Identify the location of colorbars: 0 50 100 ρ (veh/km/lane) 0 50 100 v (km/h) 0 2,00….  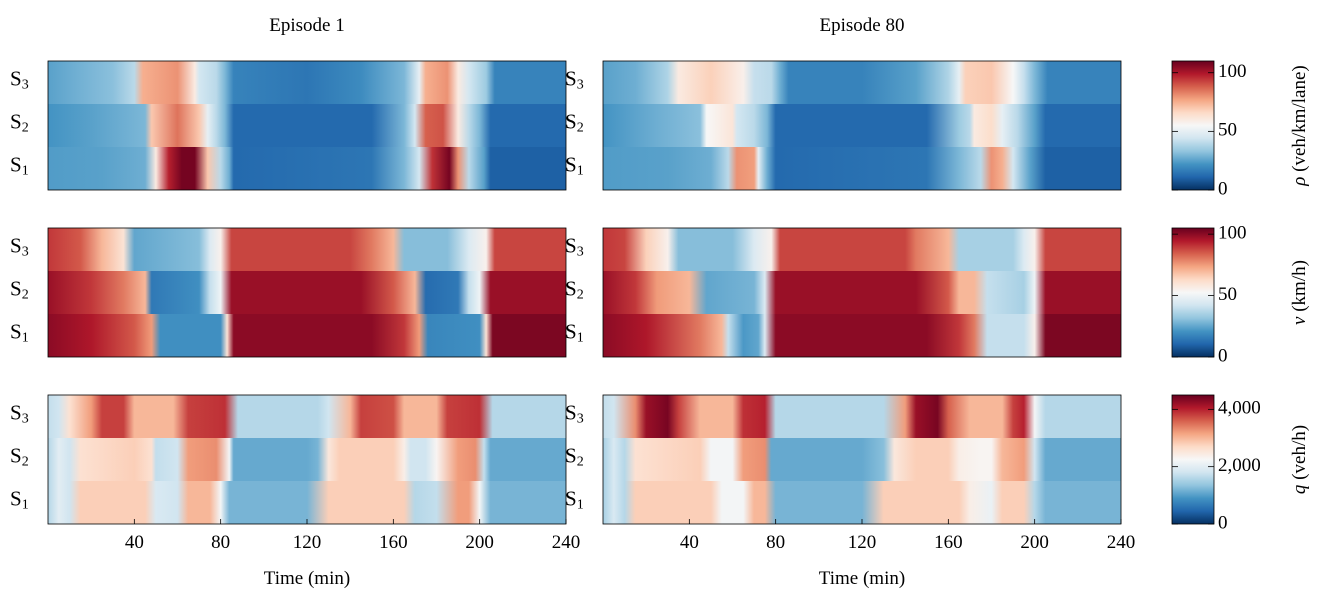
(1240, 296).